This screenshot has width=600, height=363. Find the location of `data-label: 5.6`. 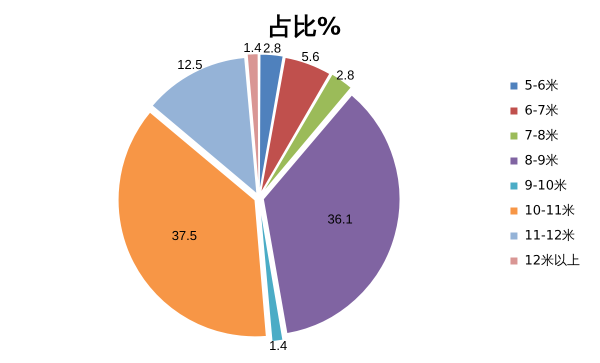

data-label: 5.6 is located at coordinates (310, 56).